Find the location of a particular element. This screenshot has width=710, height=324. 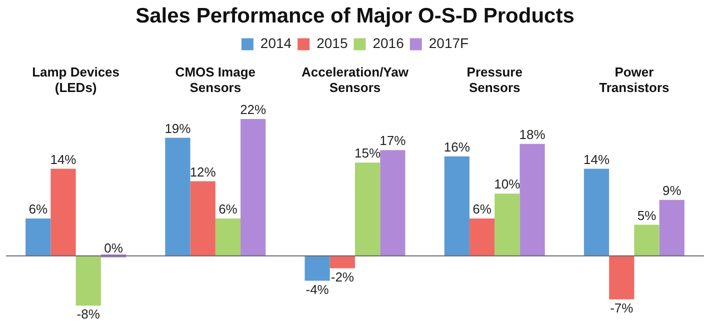

legend-label: 2016 is located at coordinates (388, 43).